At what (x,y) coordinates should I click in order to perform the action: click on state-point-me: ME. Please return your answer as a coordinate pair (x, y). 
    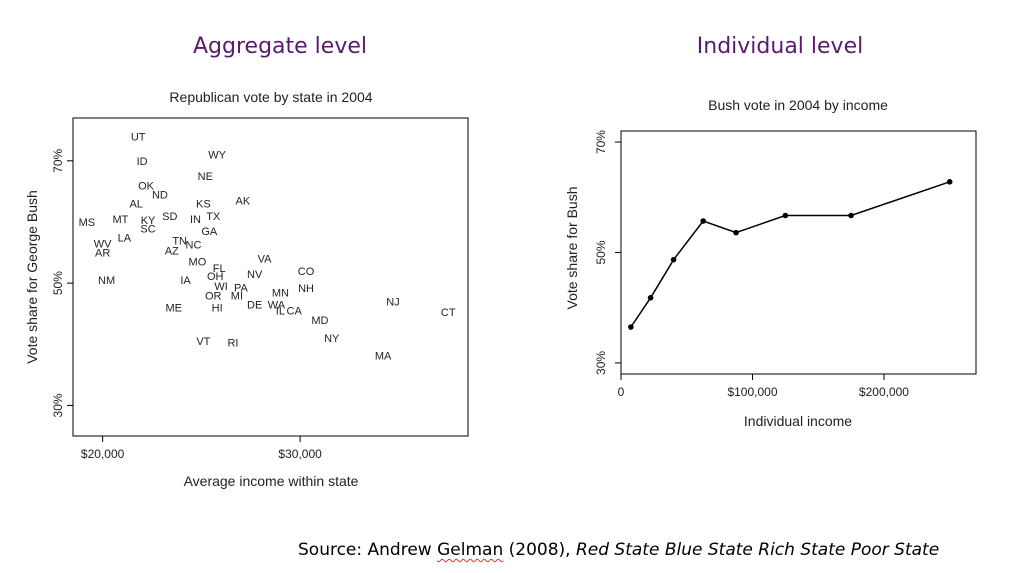
    Looking at the image, I should click on (173, 309).